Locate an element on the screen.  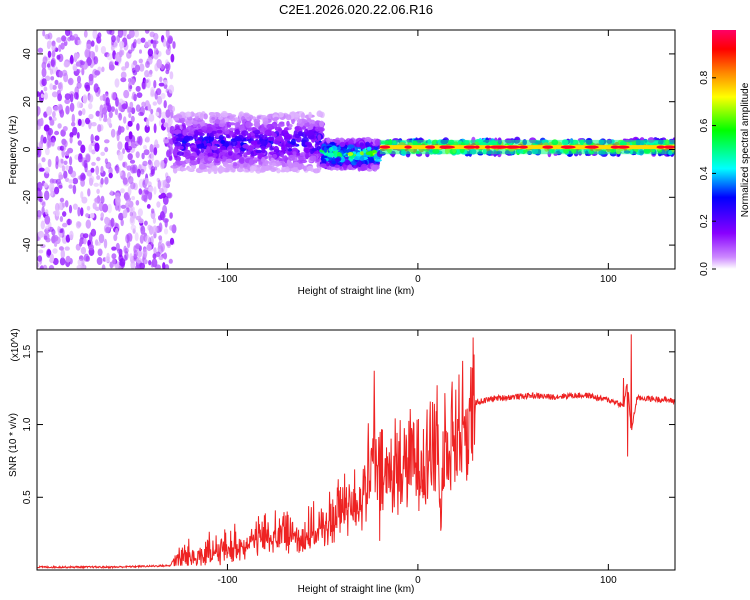
y-tick-label: 1.0 is located at coordinates (27, 424).